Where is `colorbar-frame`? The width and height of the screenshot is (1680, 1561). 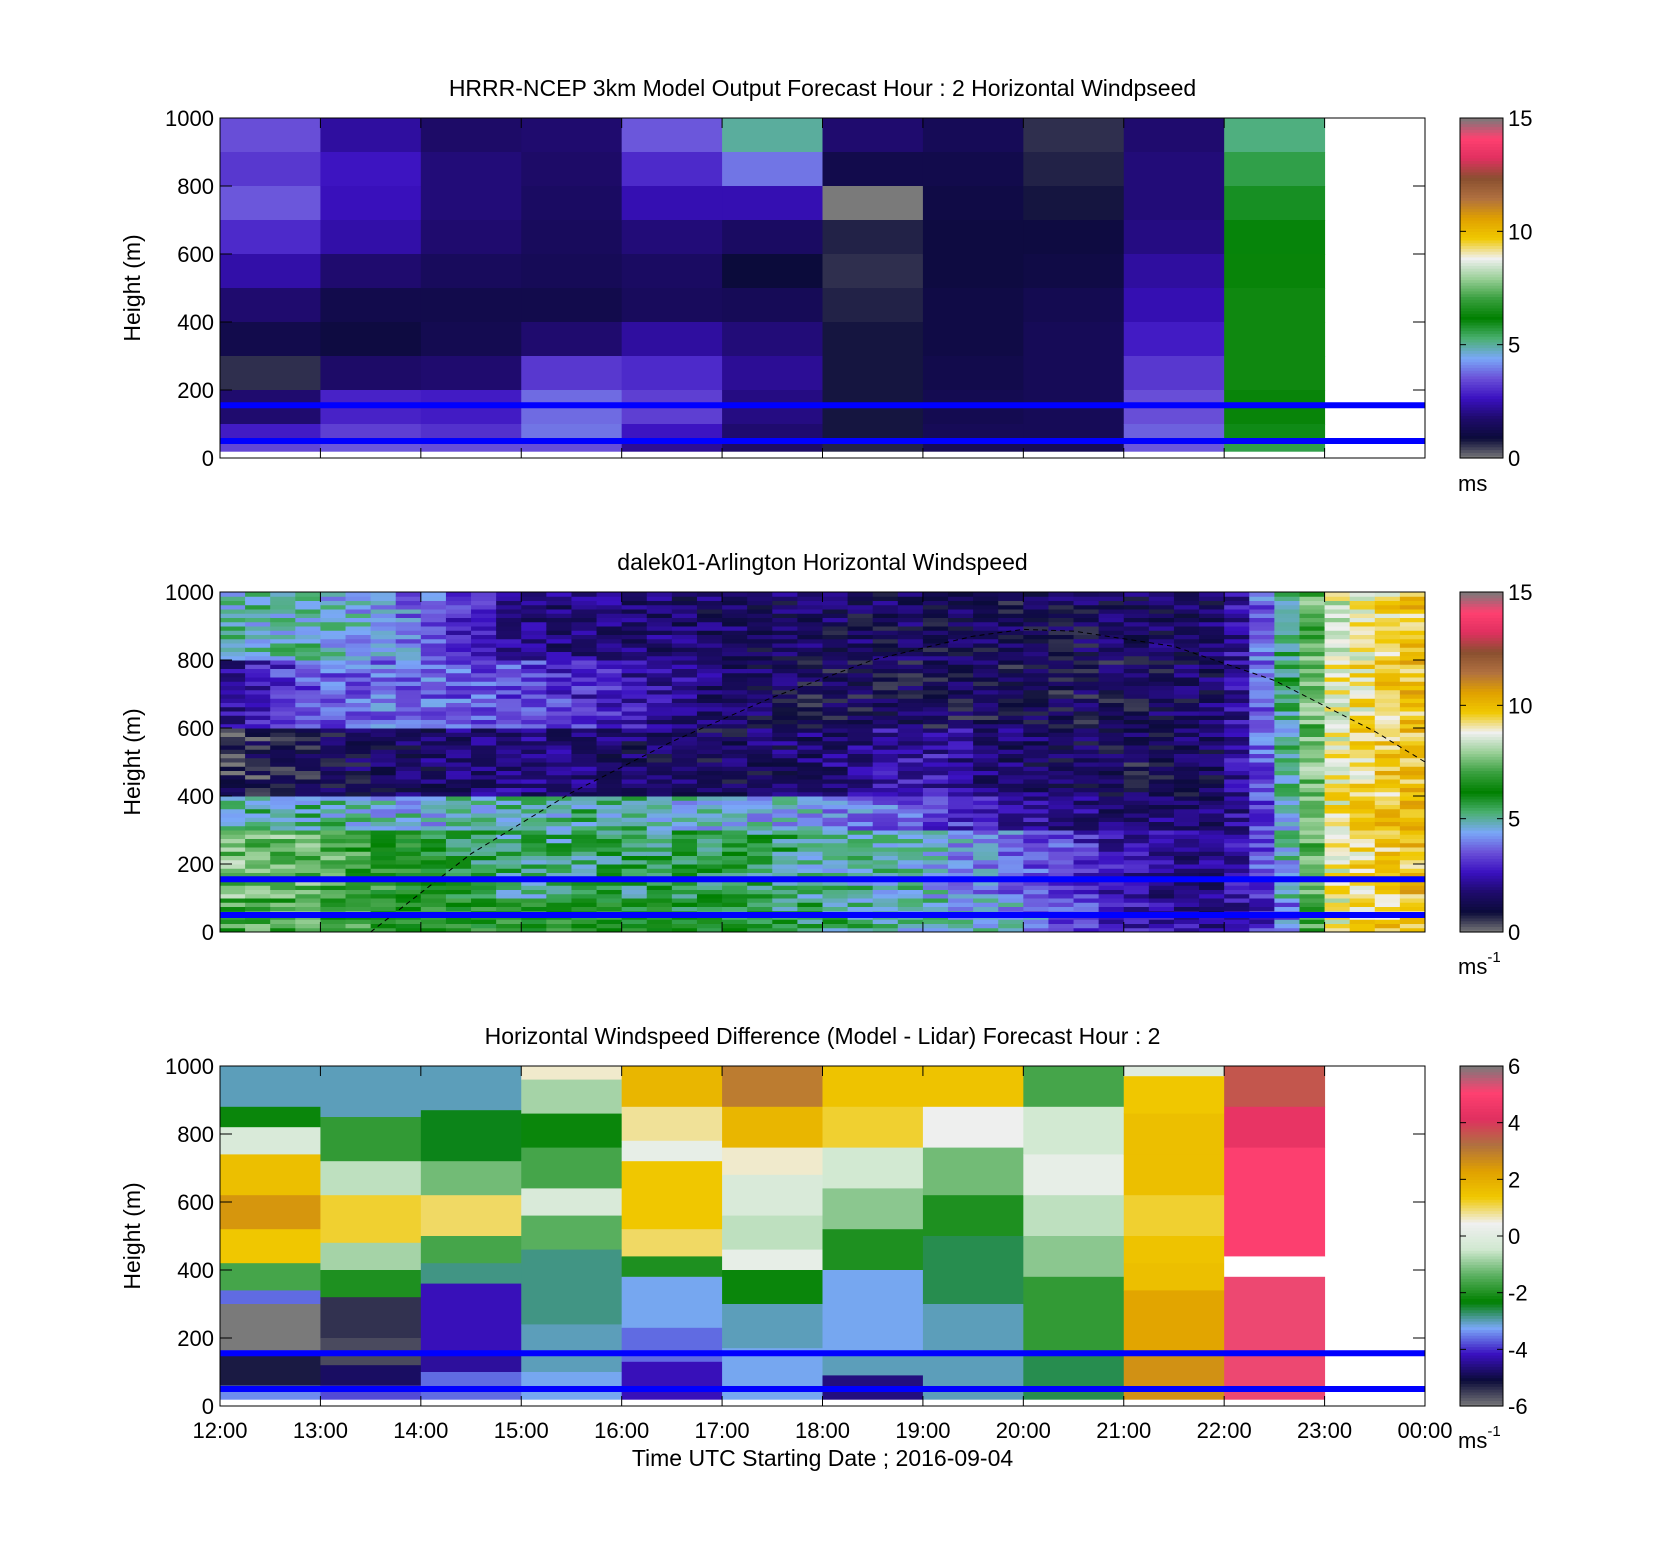
colorbar-frame is located at coordinates (1481, 762).